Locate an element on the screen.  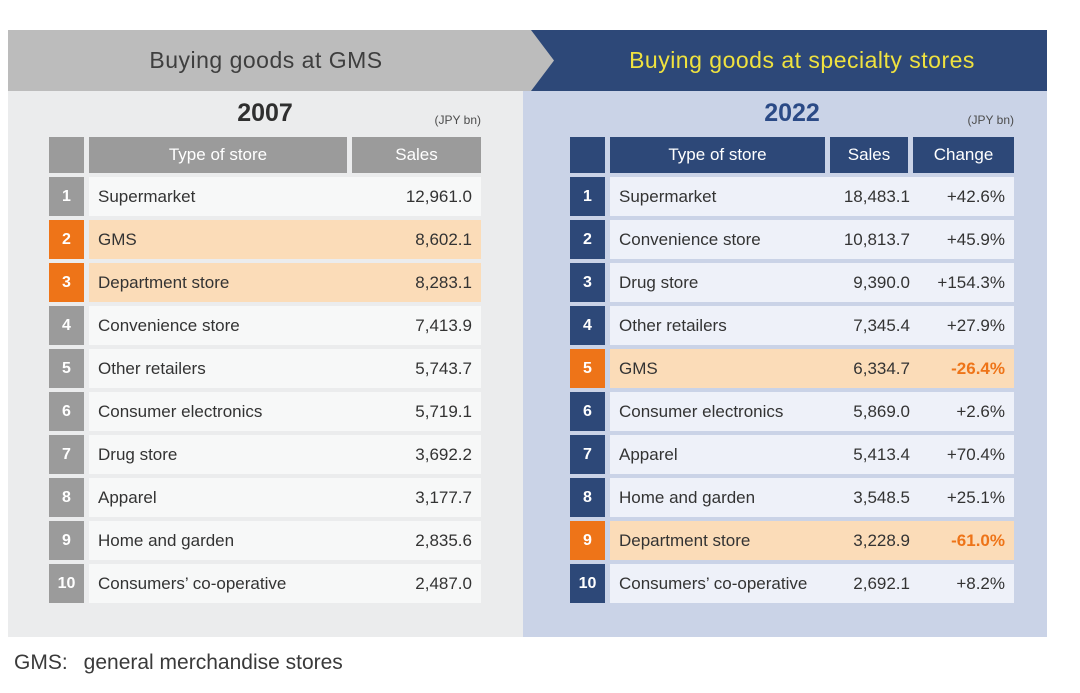
sales-cell: 12,961.0 is located at coordinates (438, 196).